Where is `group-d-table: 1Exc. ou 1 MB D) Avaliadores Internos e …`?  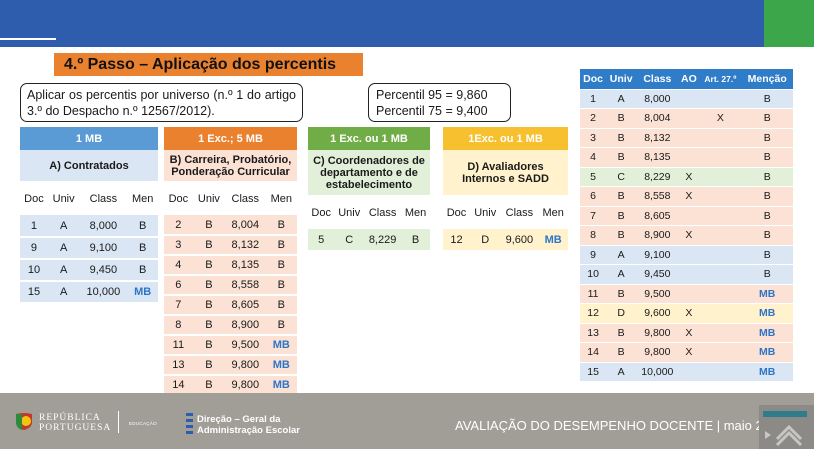
group-d-table: 1Exc. ou 1 MB D) Avaliadores Internos e … is located at coordinates (505, 189).